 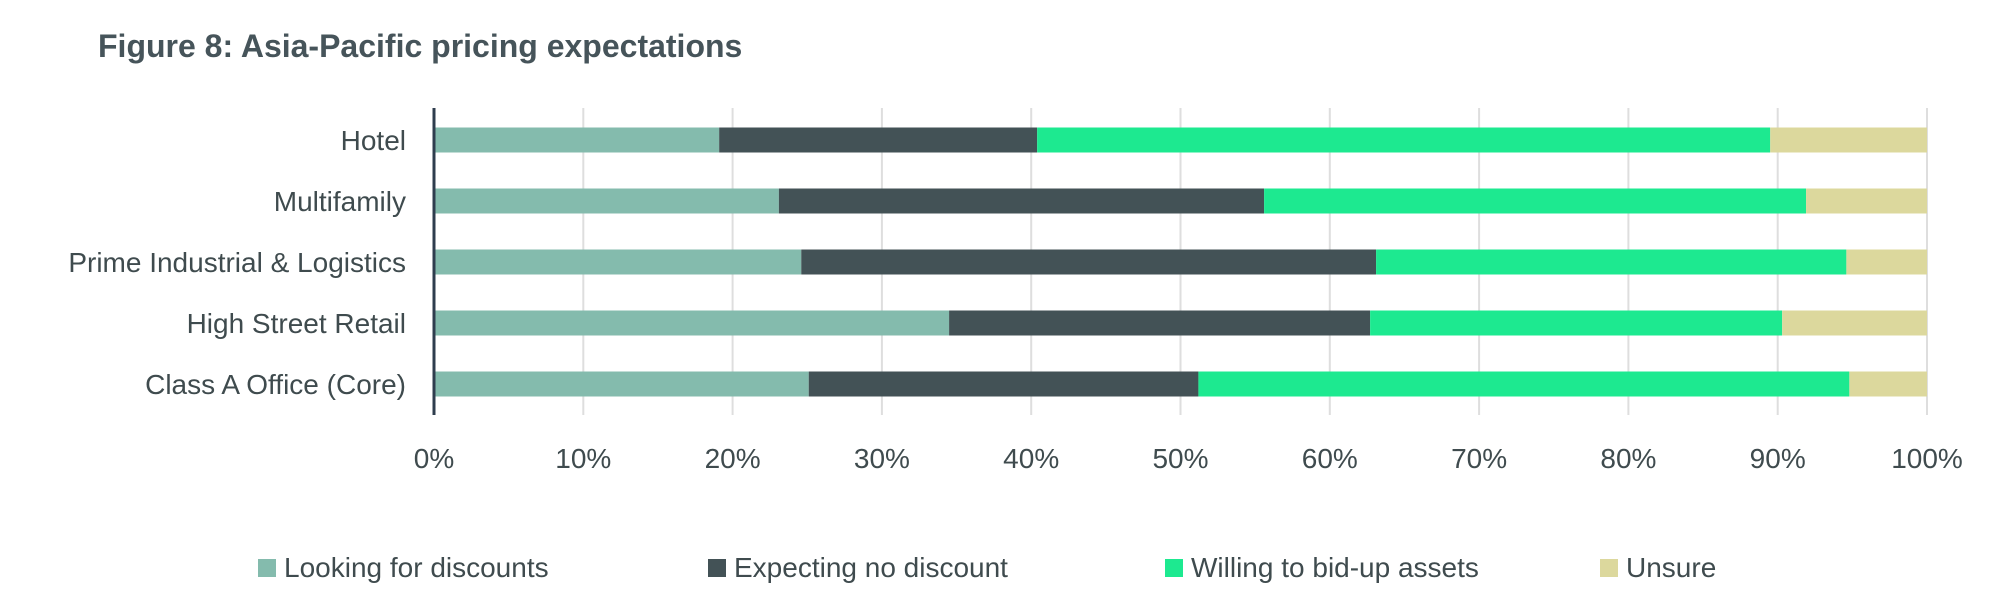 What do you see at coordinates (1671, 567) in the screenshot?
I see `legend-label: Unsure` at bounding box center [1671, 567].